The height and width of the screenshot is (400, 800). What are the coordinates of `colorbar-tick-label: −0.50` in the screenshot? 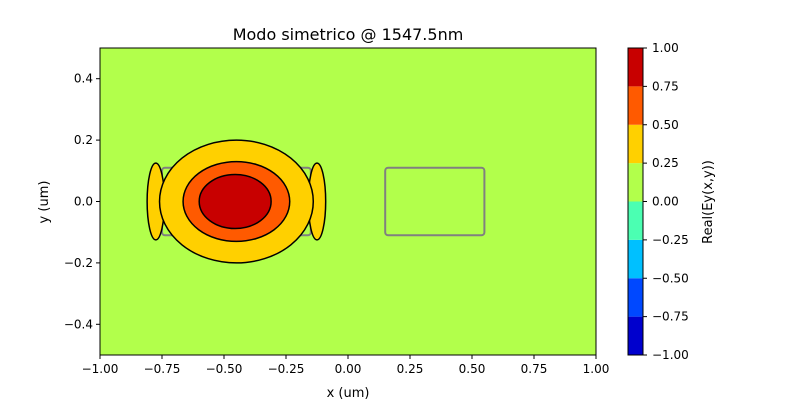 It's located at (670, 278).